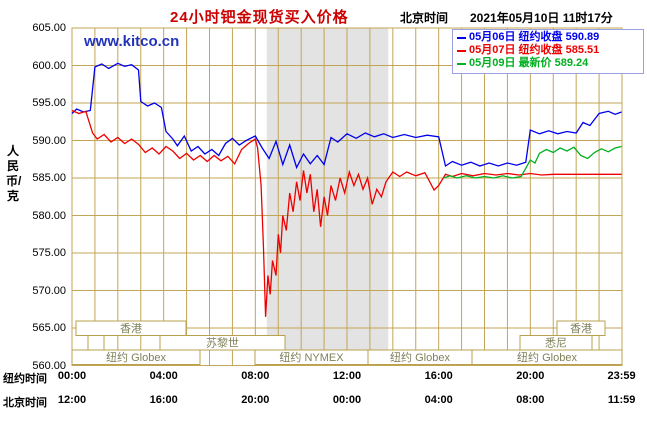 Image resolution: width=647 pixels, height=426 pixels. Describe the element at coordinates (438, 400) in the screenshot. I see `bj-x-tick-label: 04:00` at that location.